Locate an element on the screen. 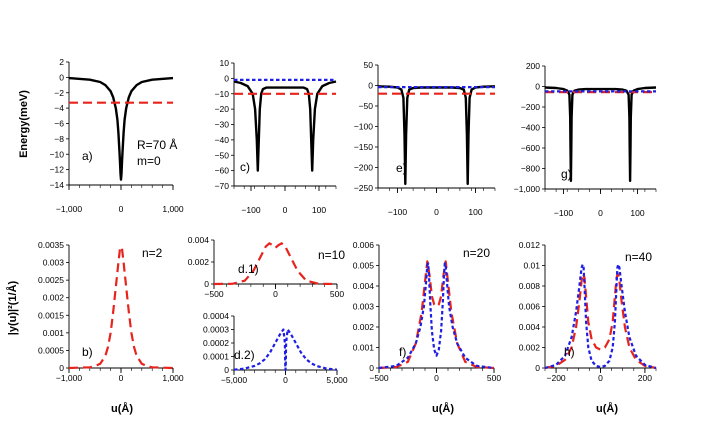 The width and height of the screenshot is (724, 439). y-tick-label-d2: 0.0004 is located at coordinates (216, 316).